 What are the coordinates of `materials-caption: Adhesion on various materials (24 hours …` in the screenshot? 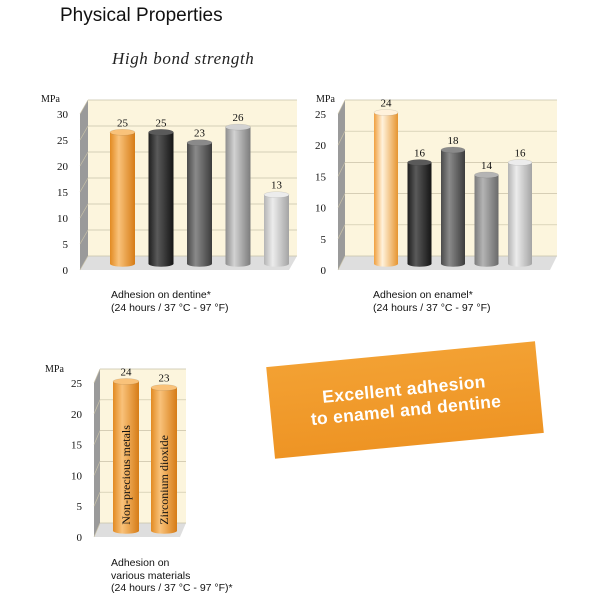 It's located at (172, 576).